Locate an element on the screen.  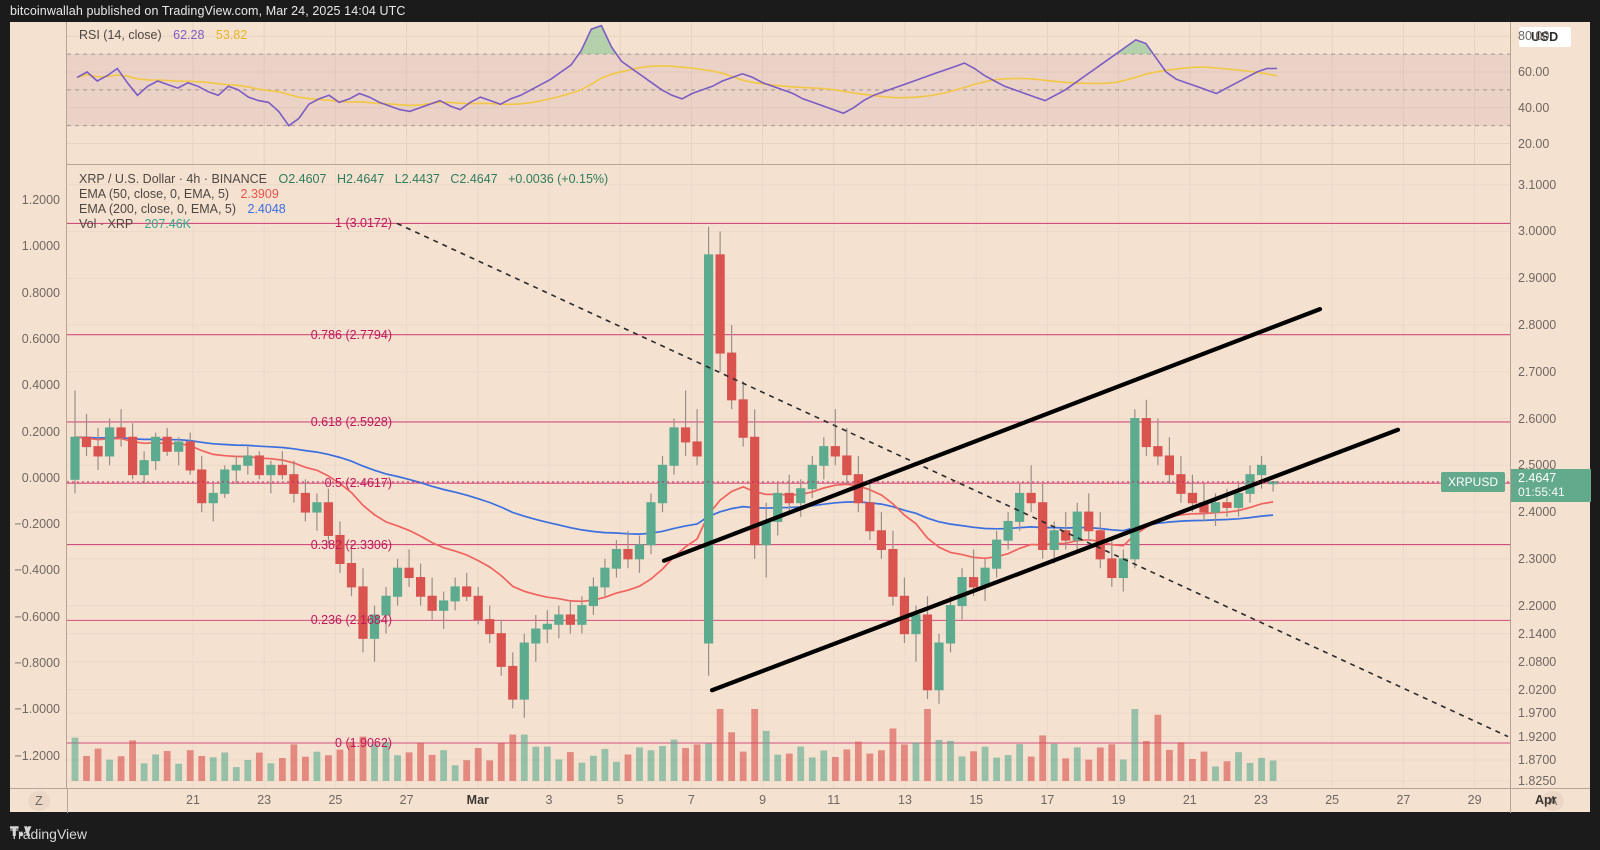
price-axis-tick: 1.9700 is located at coordinates (1537, 713).